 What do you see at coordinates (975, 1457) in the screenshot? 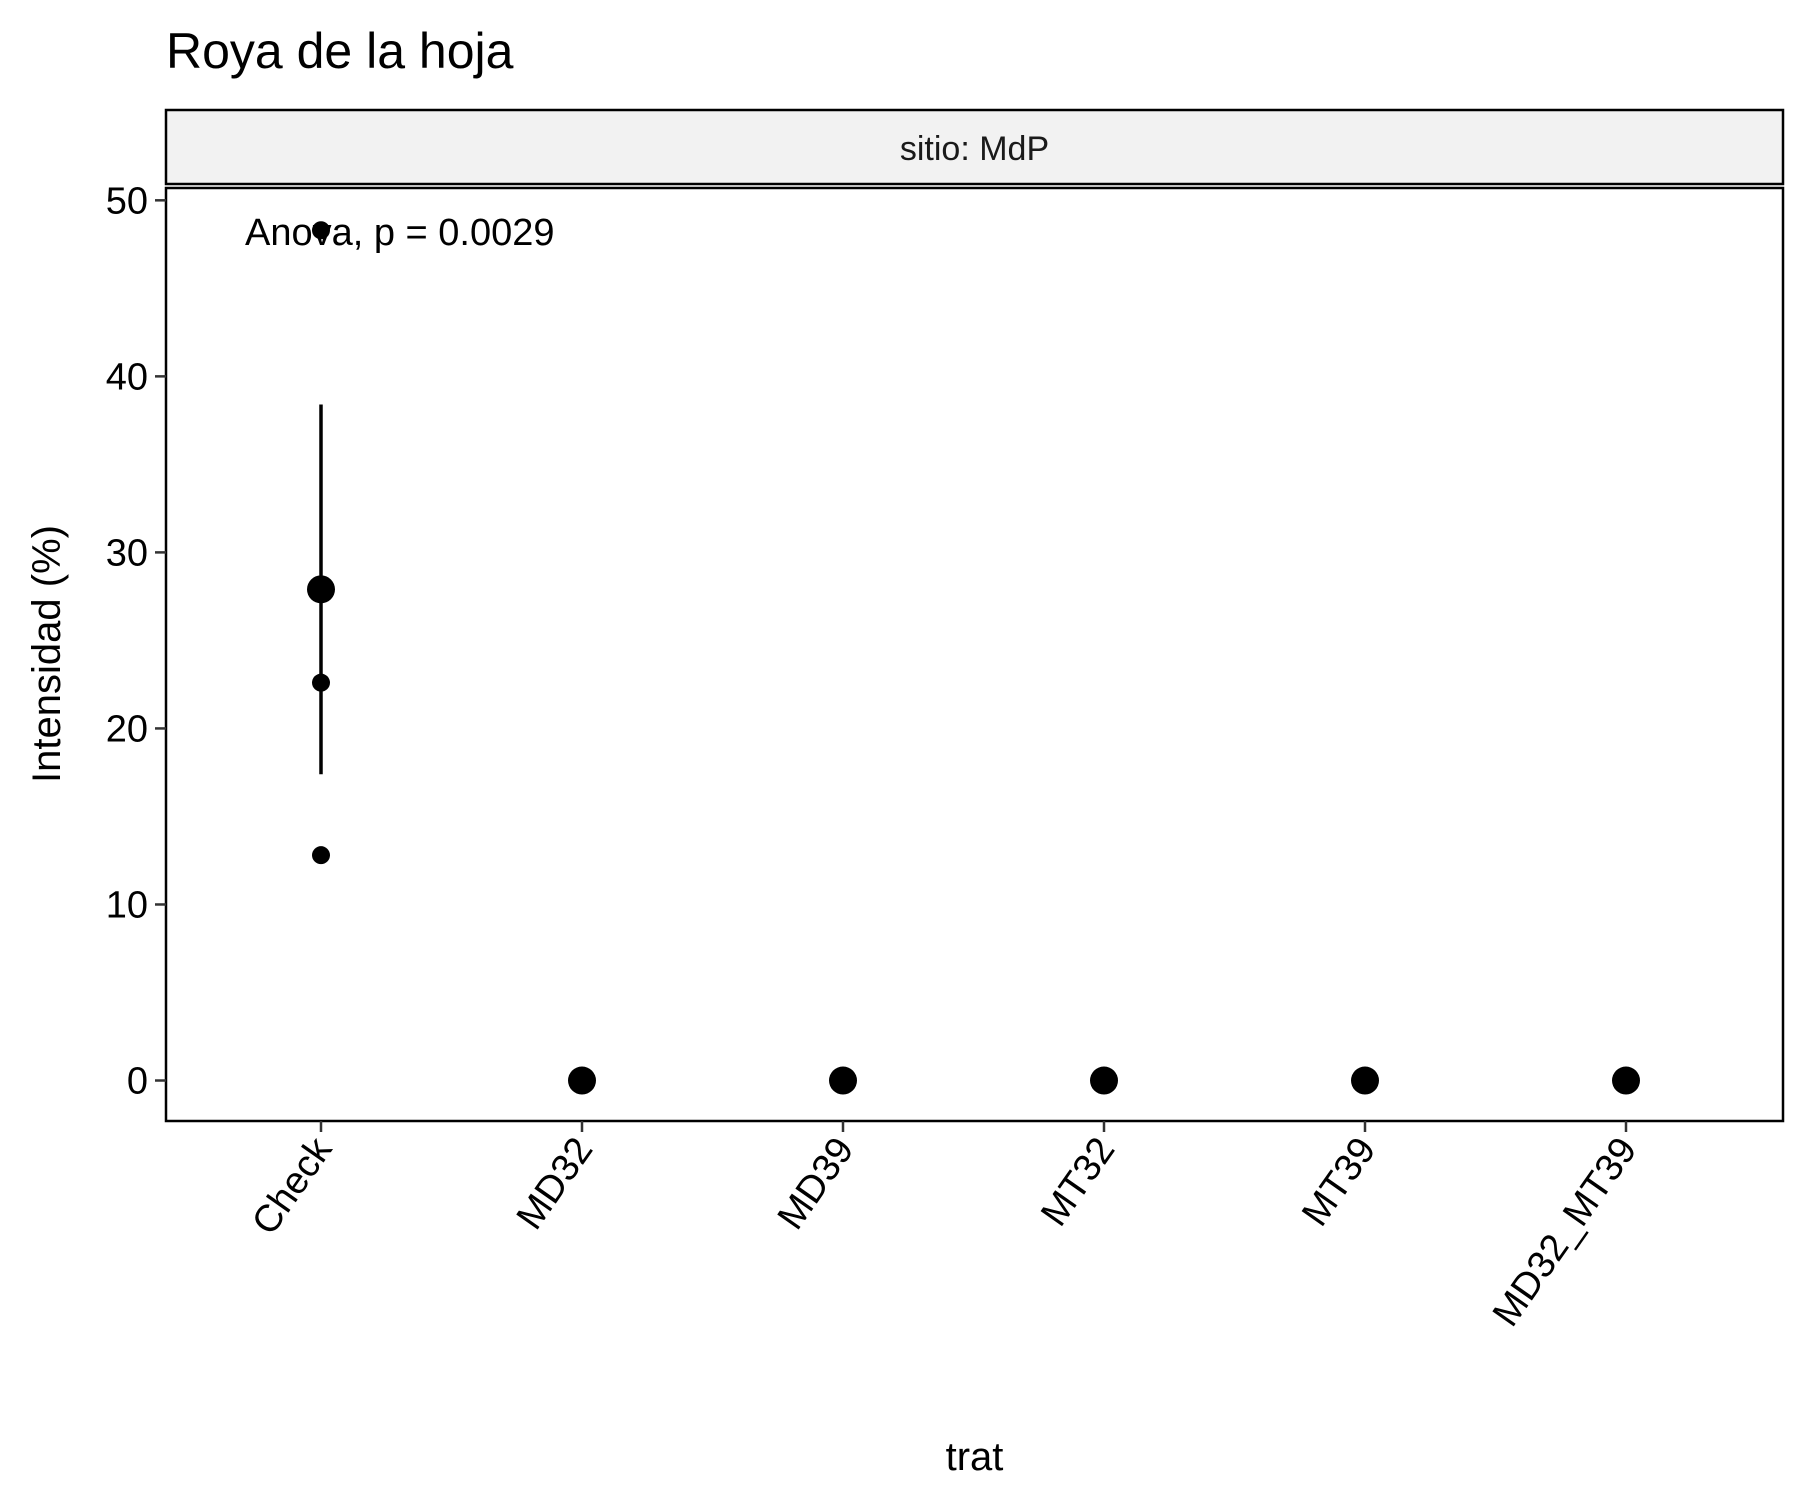
I see `x-axis-title: trat` at bounding box center [975, 1457].